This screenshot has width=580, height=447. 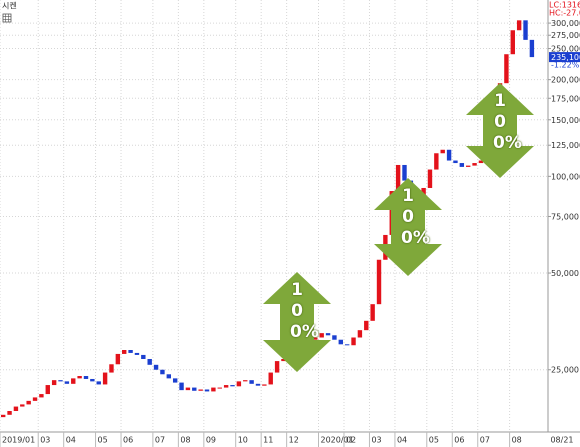 What do you see at coordinates (565, 216) in the screenshot?
I see `y-tick-label: 75,000` at bounding box center [565, 216].